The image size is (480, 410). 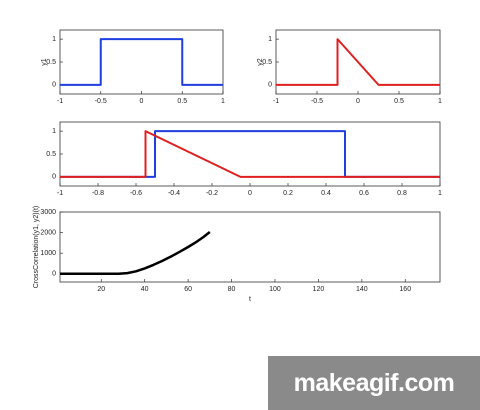 What do you see at coordinates (48, 212) in the screenshot?
I see `y-tick-label: 3000` at bounding box center [48, 212].